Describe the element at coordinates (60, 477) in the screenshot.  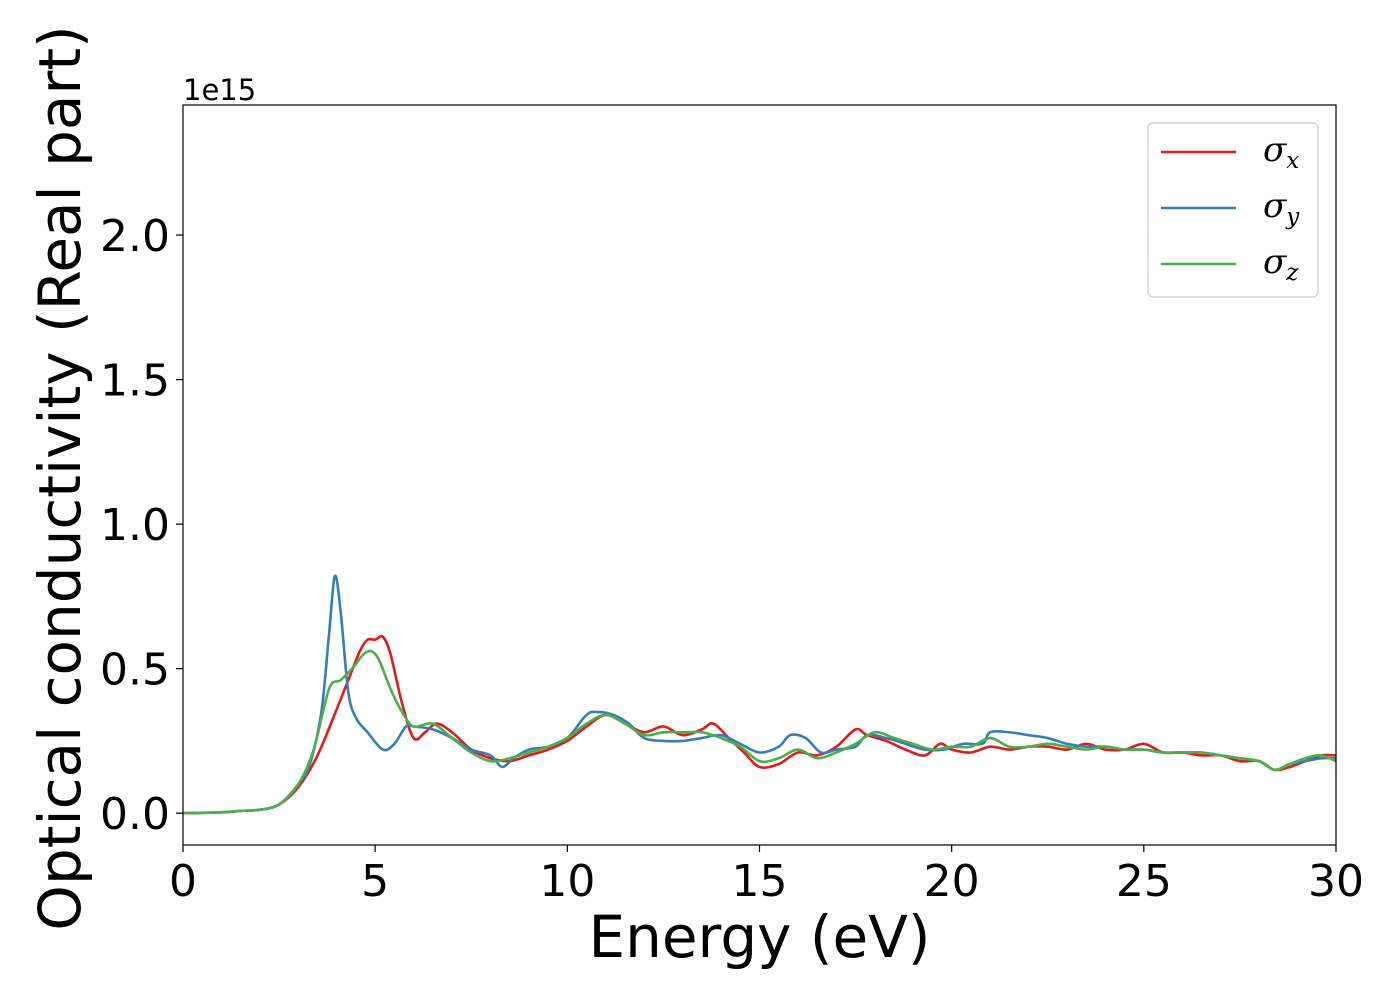
I see `y-axis-title: Optical conductivity (Real part)` at that location.